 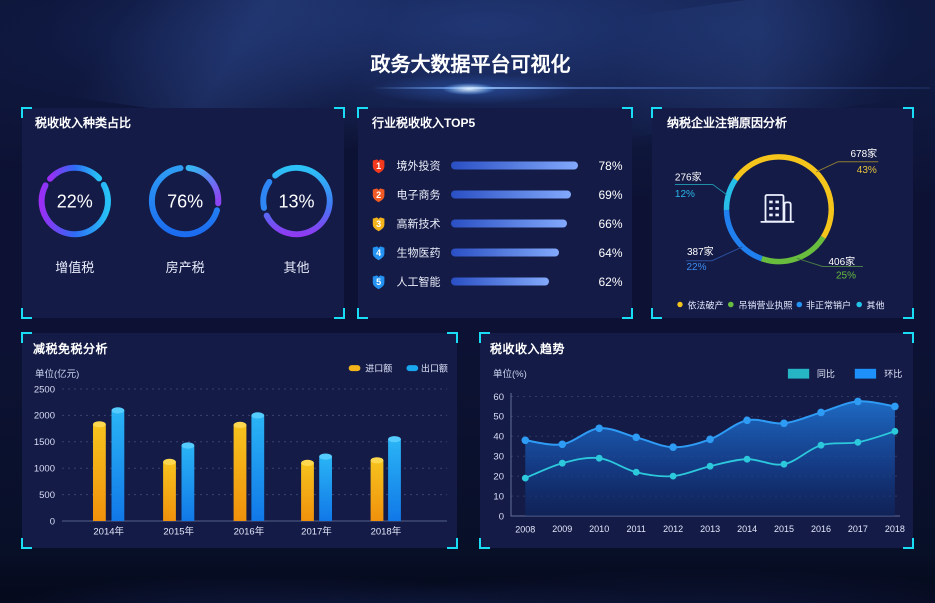 I want to click on svg-text: 单位(%), so click(x=510, y=374).